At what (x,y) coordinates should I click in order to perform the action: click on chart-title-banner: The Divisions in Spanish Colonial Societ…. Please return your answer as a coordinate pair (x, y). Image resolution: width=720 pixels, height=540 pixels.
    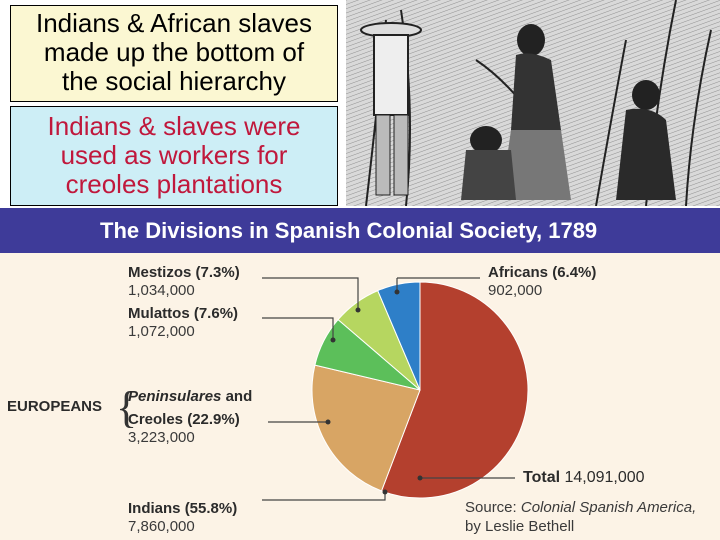
    Looking at the image, I should click on (360, 230).